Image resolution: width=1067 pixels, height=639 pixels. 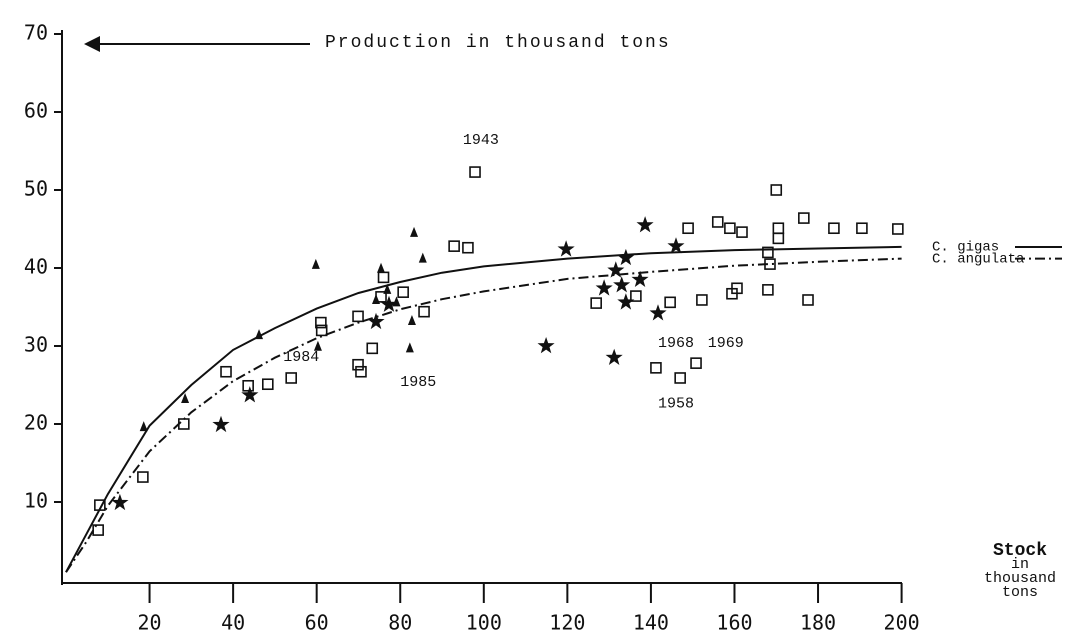 I want to click on y-tick-label: 40, so click(x=36, y=267).